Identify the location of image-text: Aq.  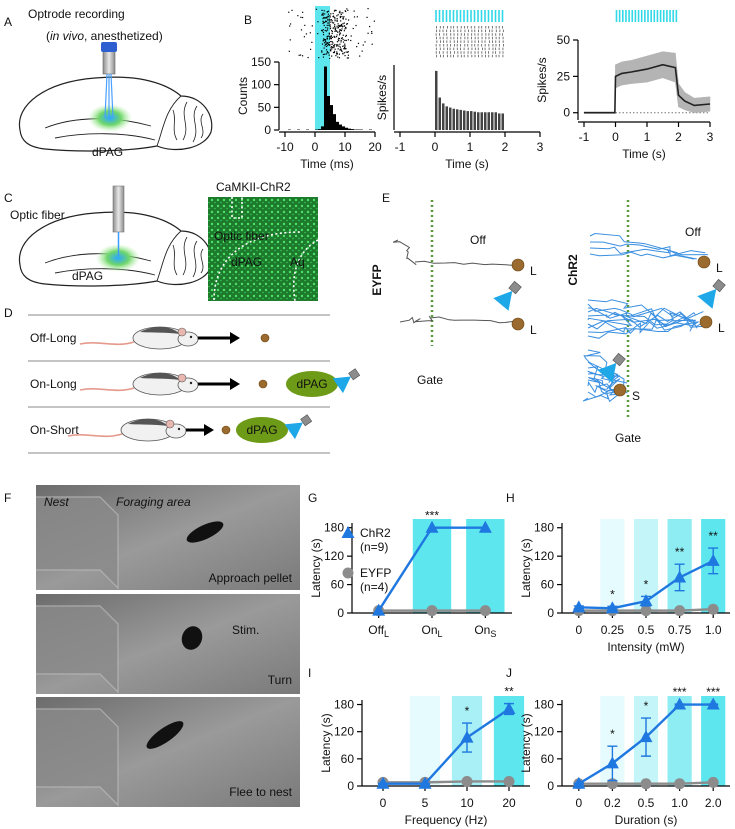
(297, 262).